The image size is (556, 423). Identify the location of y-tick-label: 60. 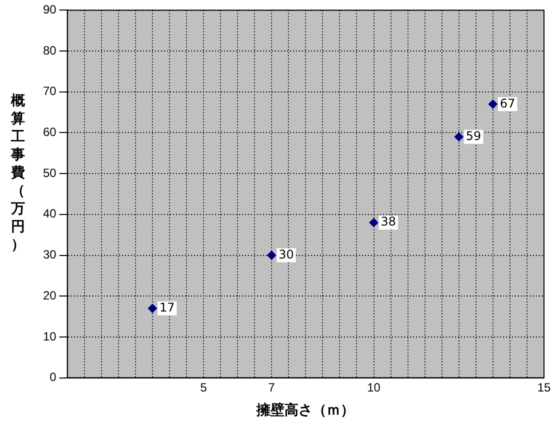
(49, 132).